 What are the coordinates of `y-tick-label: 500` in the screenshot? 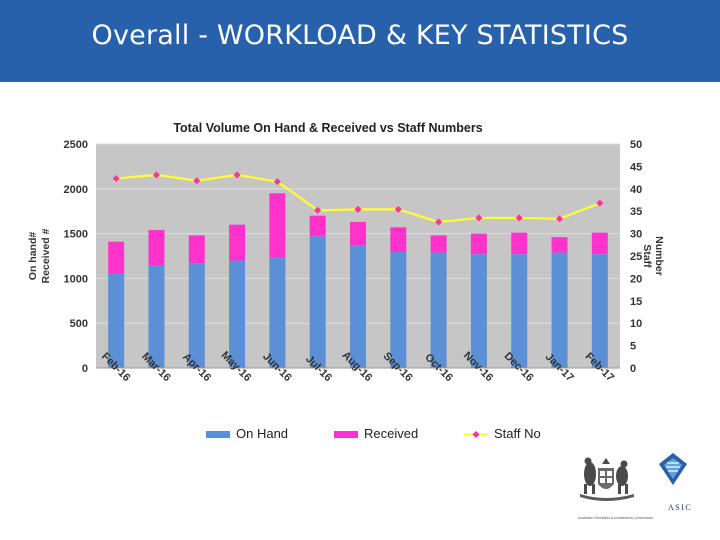 It's located at (79, 324).